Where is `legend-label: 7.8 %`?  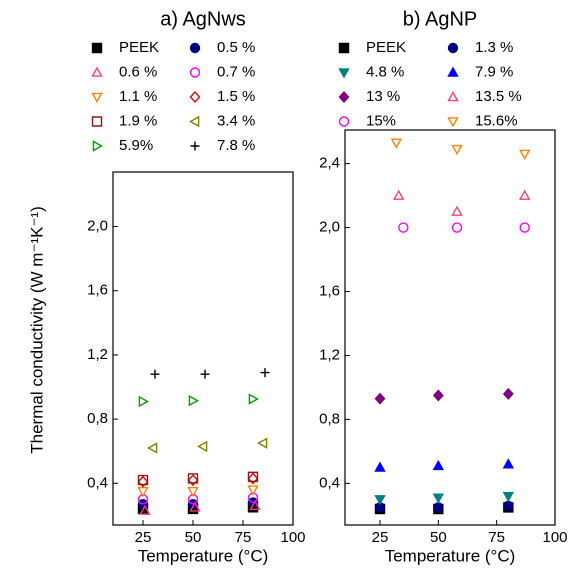 legend-label: 7.8 % is located at coordinates (236, 145).